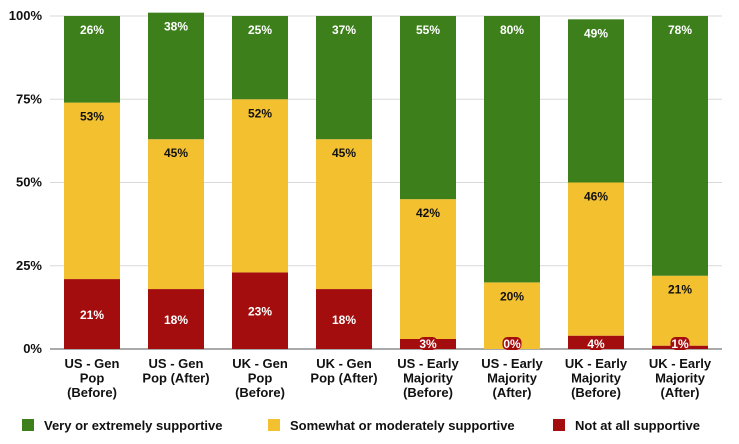 The height and width of the screenshot is (444, 739). I want to click on data-label: 20%, so click(512, 296).